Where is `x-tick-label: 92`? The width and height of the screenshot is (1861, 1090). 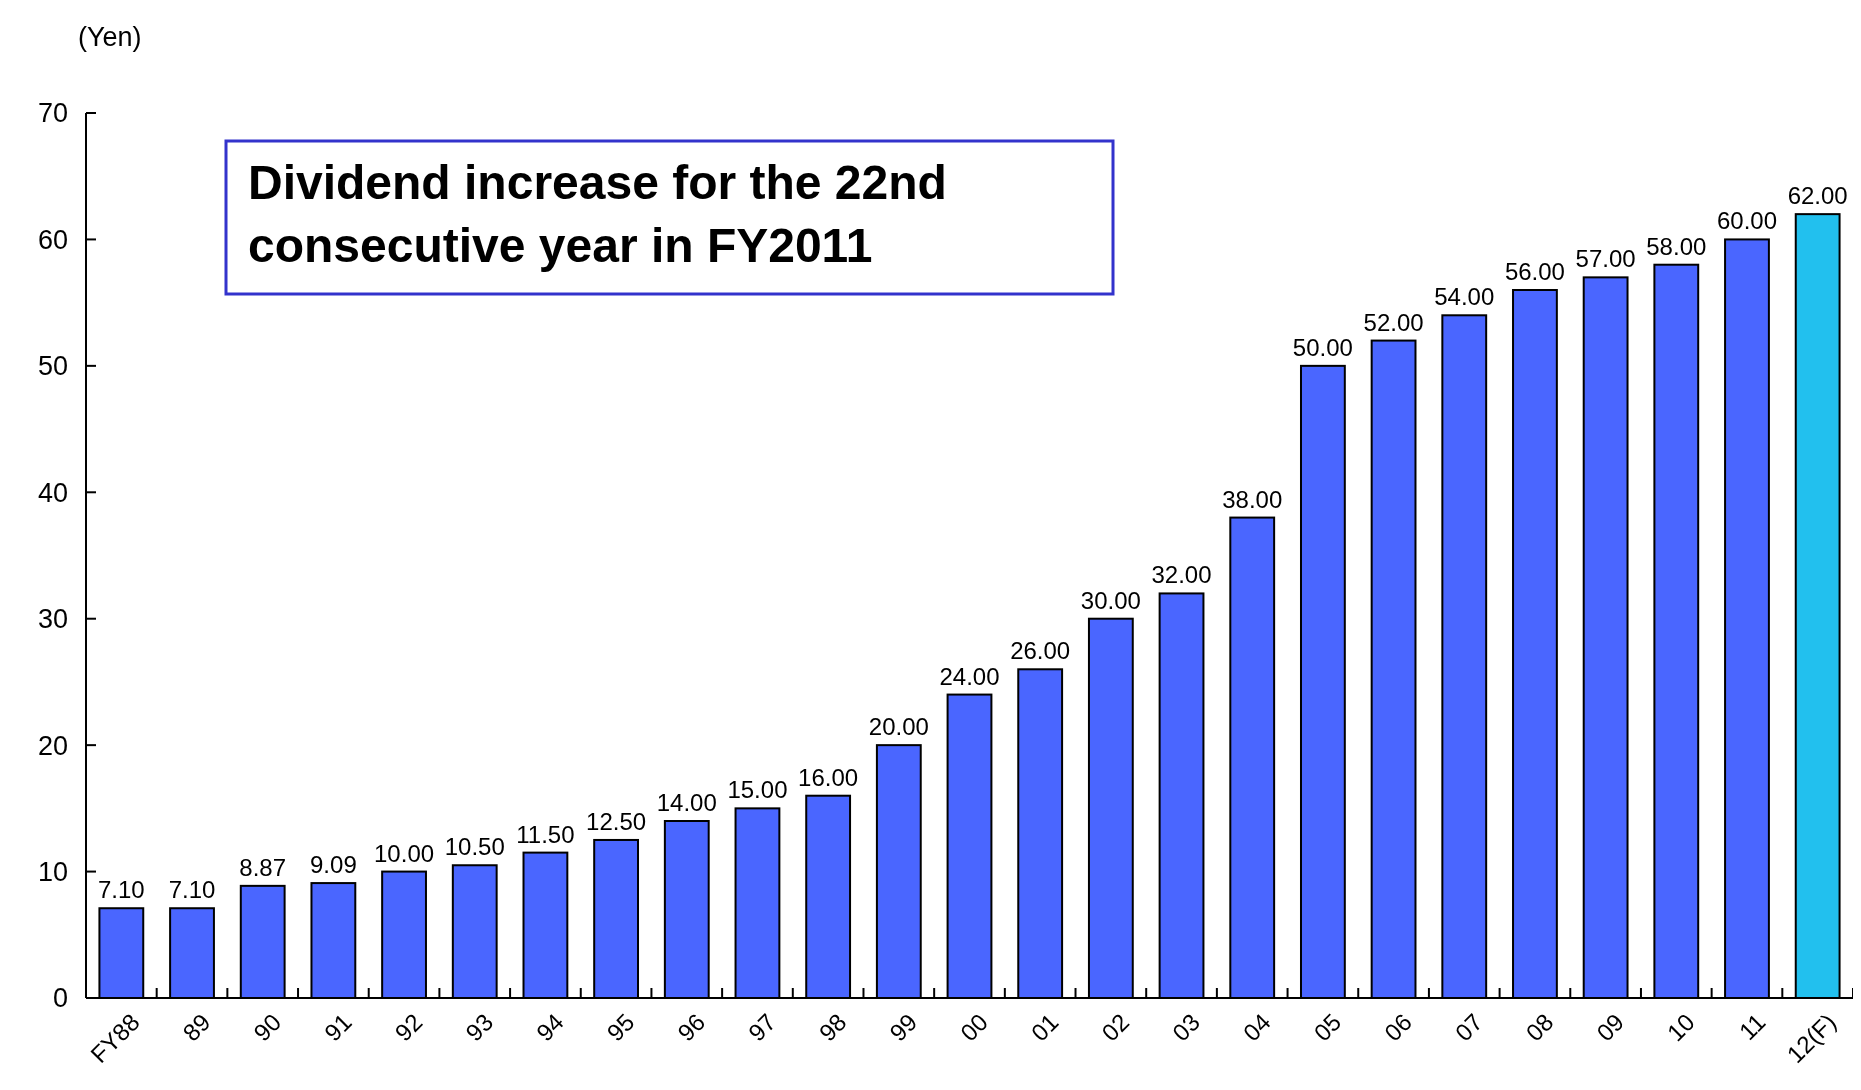 x-tick-label: 92 is located at coordinates (408, 1027).